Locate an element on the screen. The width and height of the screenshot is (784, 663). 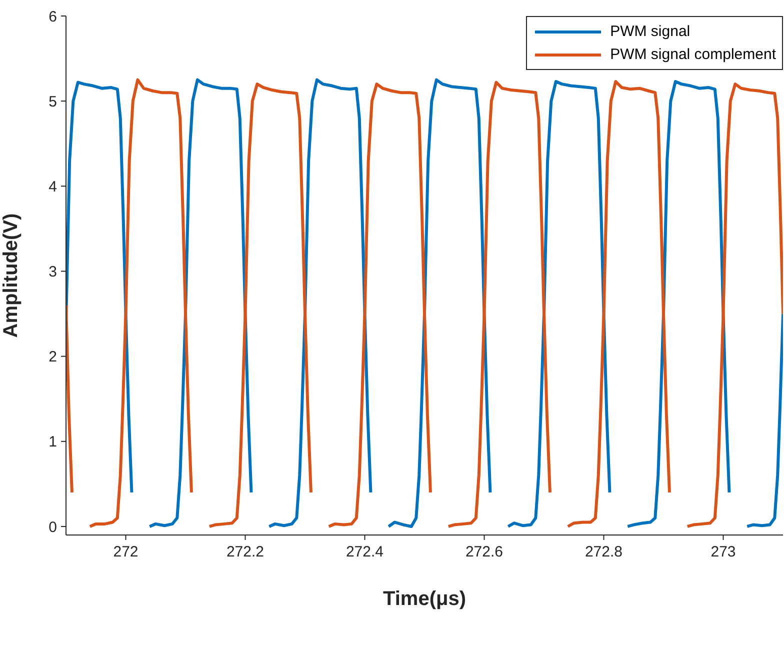
x-tick-label: 272.8 is located at coordinates (603, 552).